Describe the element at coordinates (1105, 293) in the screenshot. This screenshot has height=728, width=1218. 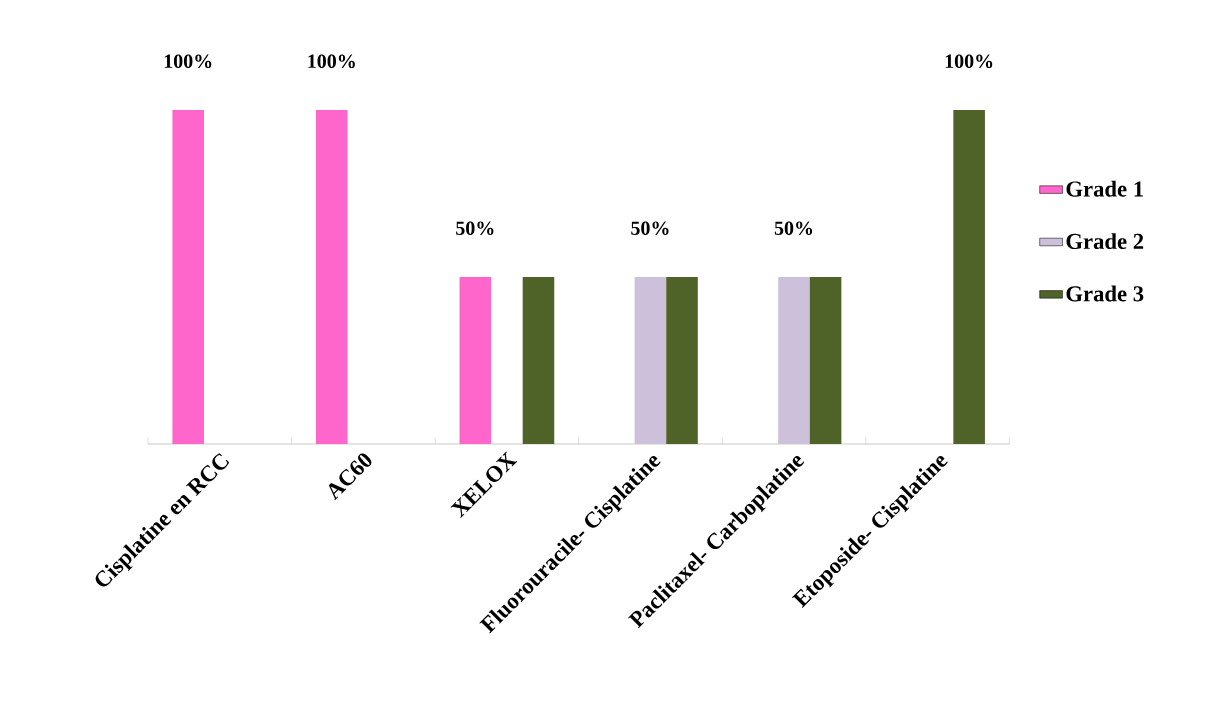
I see `legend-label: Grade 3` at that location.